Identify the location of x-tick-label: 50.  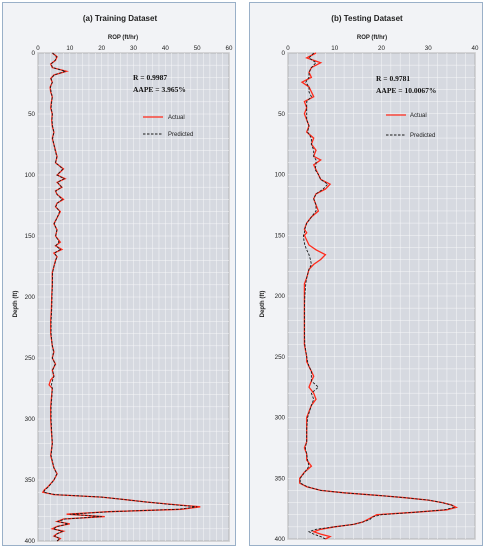
(197, 48).